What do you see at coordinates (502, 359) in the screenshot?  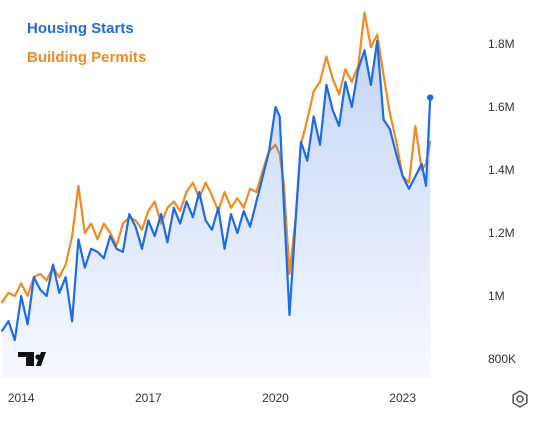 I see `y-tick-label: 800K` at bounding box center [502, 359].